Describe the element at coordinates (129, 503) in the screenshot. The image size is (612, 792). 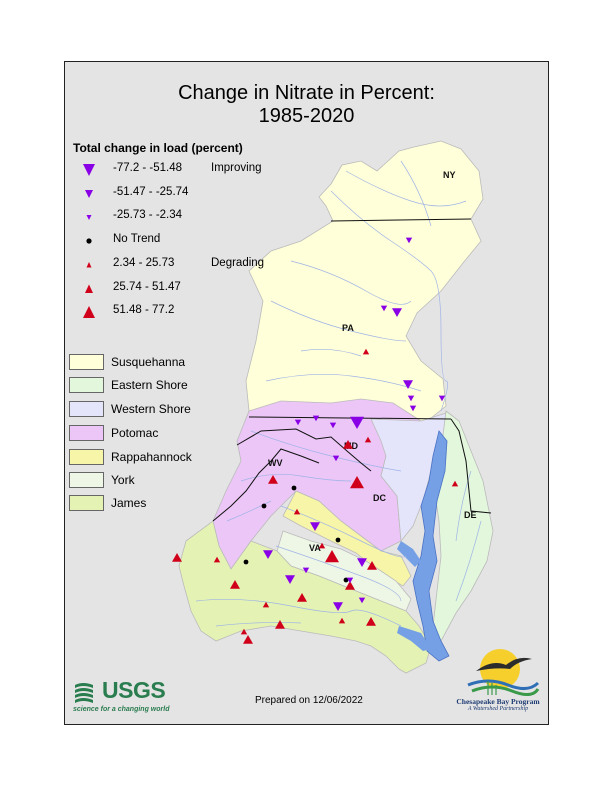
I see `basin-label: James` at that location.